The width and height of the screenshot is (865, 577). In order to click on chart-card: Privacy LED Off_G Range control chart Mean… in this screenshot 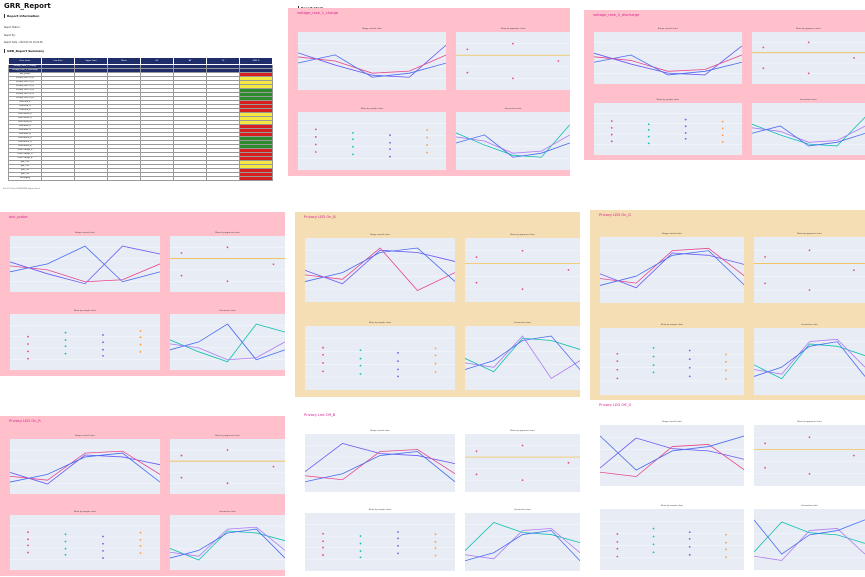, I will do `click(727, 488)`.